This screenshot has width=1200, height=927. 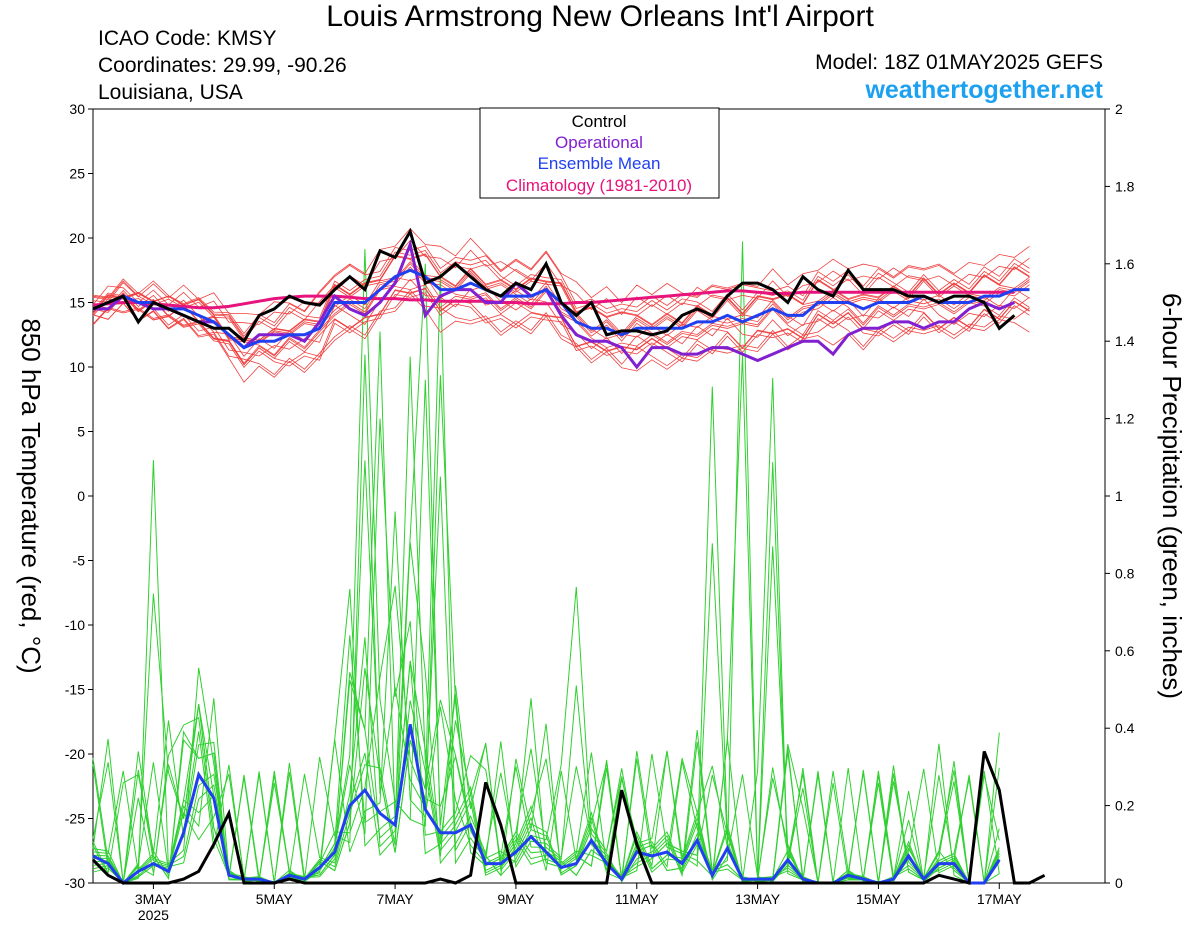 What do you see at coordinates (1125, 341) in the screenshot?
I see `y-right-tick-label: 1.4` at bounding box center [1125, 341].